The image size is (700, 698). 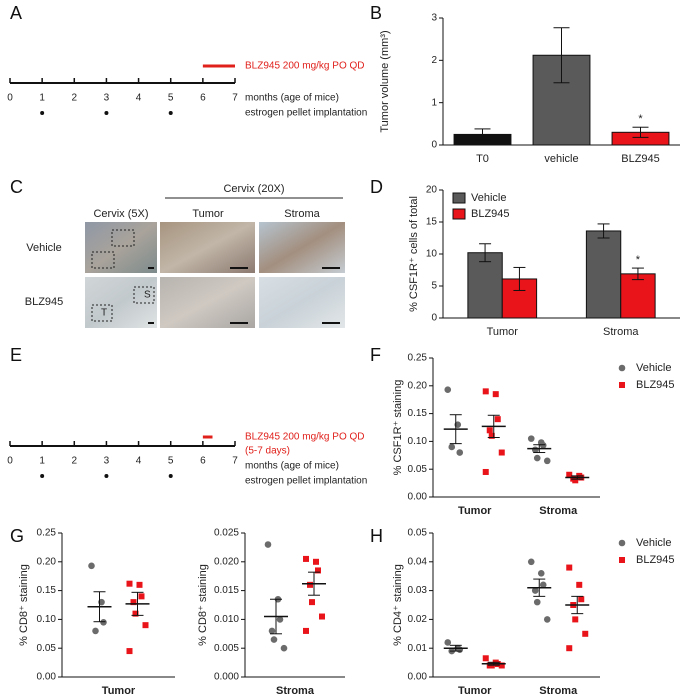 What do you see at coordinates (603, 274) in the screenshot?
I see `bar` at bounding box center [603, 274].